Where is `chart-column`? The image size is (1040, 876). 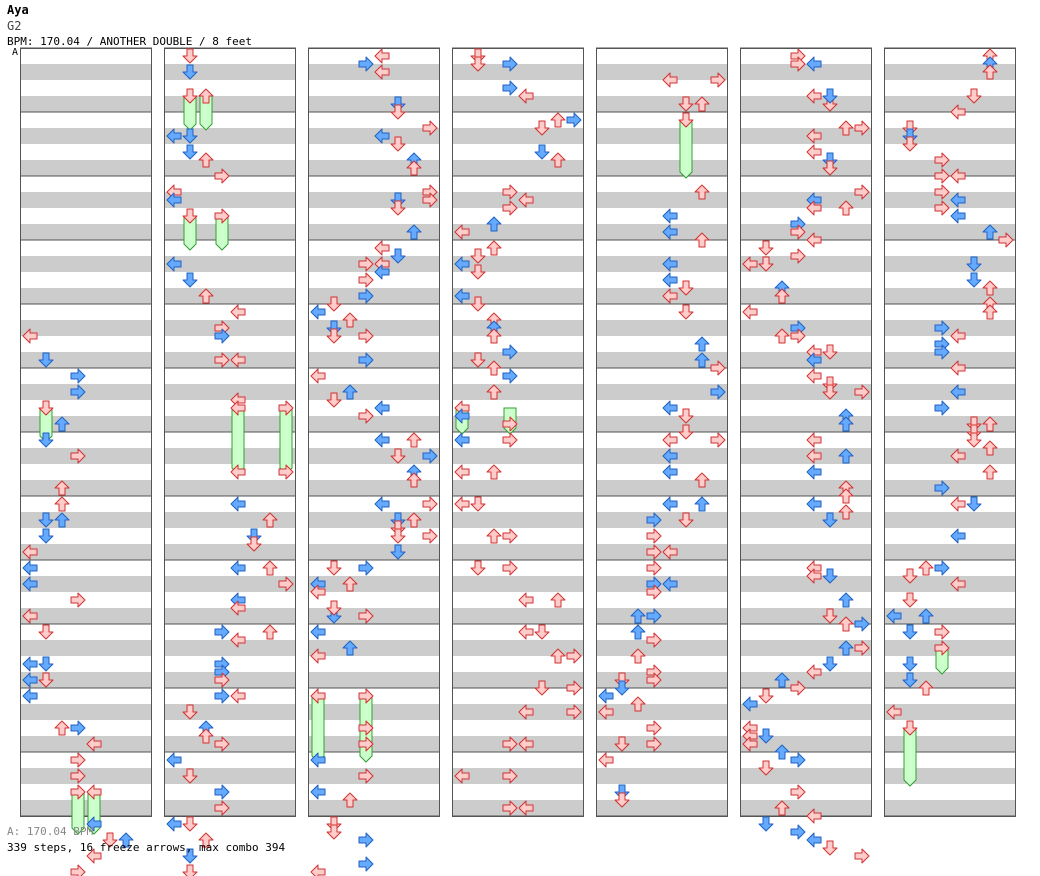 chart-column is located at coordinates (230, 461).